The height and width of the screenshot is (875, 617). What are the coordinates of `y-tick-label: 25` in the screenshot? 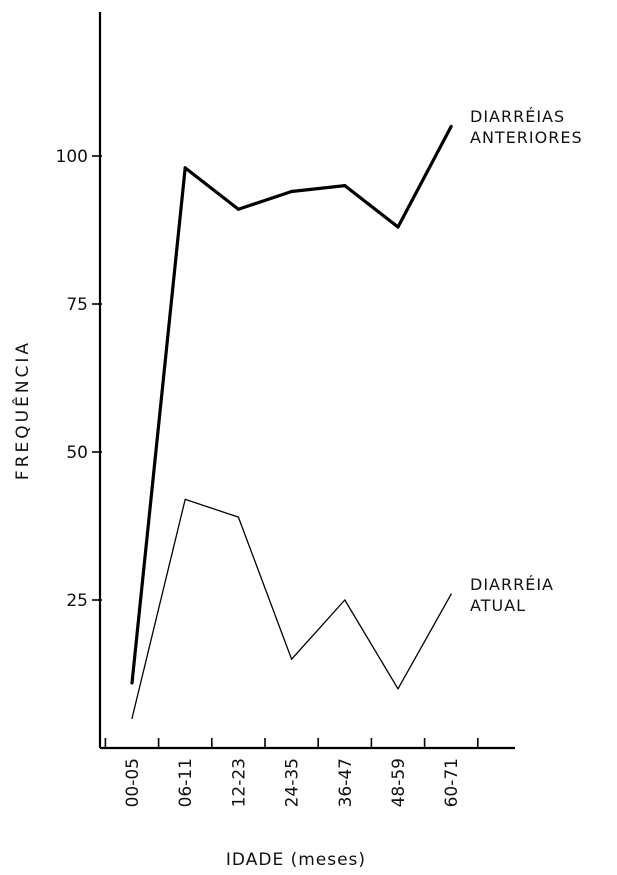 It's located at (77, 601).